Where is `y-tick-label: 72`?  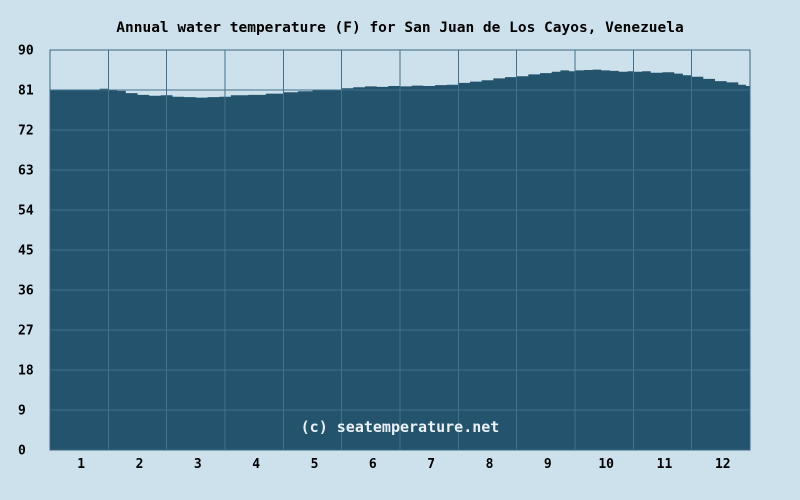
y-tick-label: 72 is located at coordinates (26, 131).